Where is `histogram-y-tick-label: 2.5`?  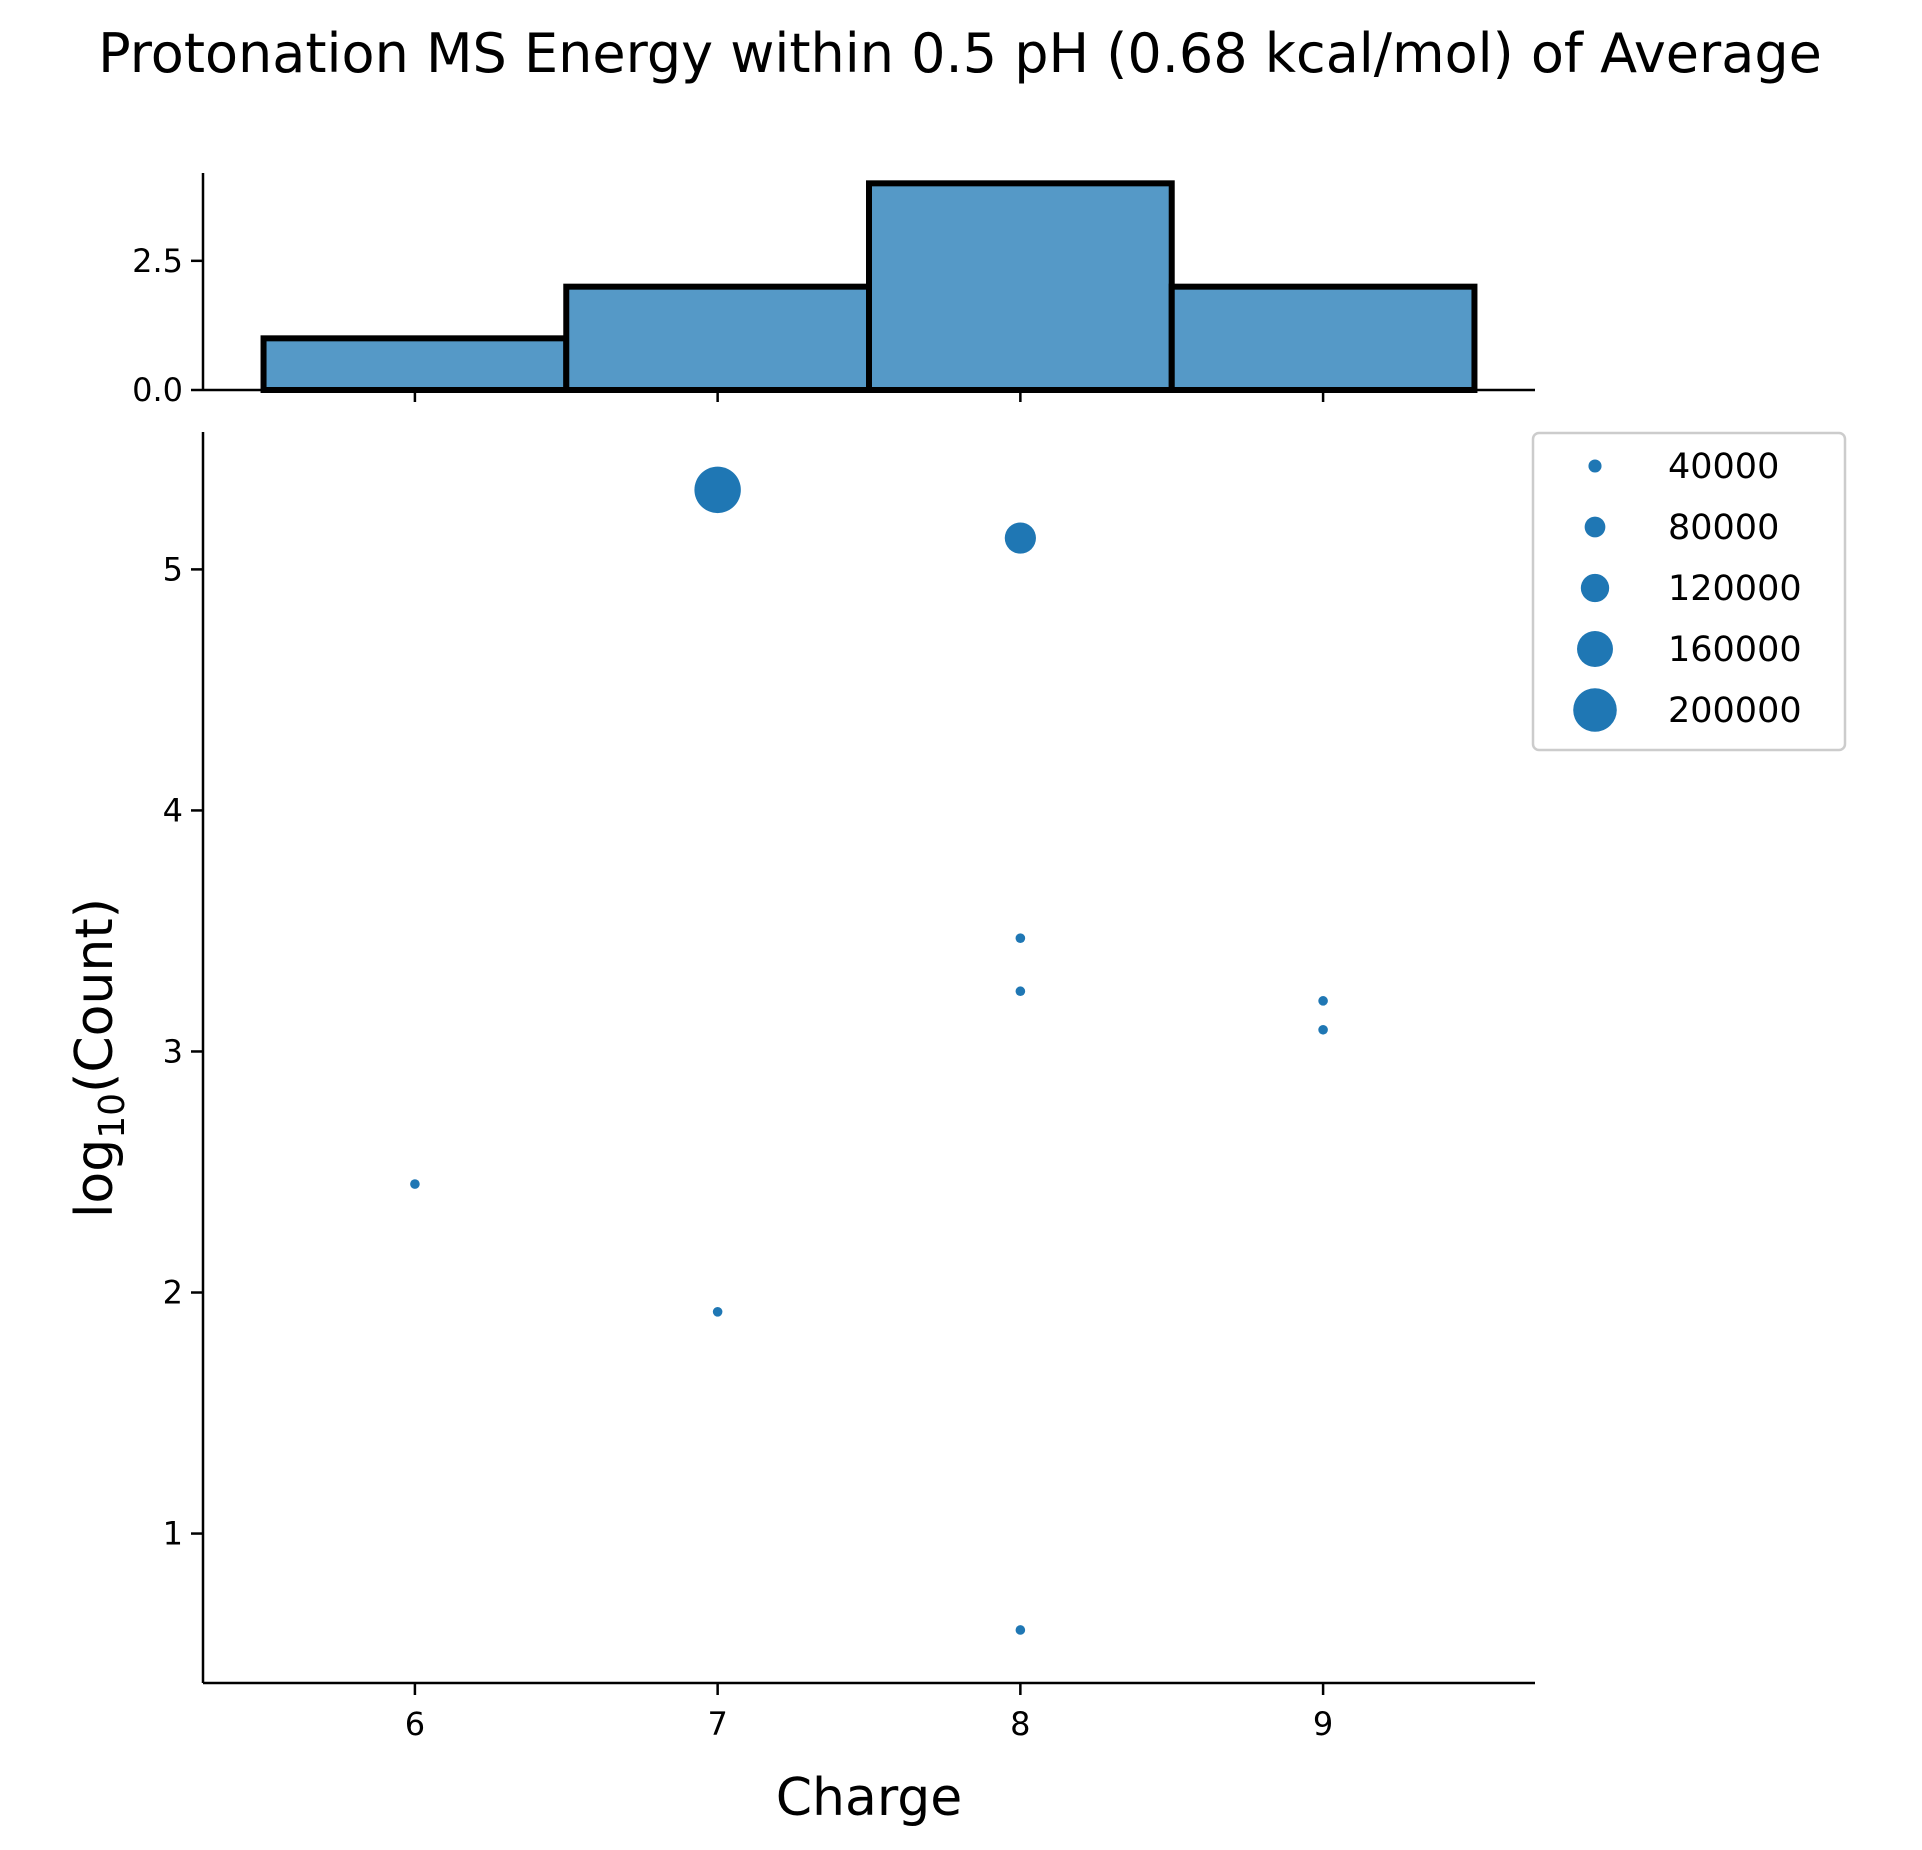
histogram-y-tick-label: 2.5 is located at coordinates (157, 261).